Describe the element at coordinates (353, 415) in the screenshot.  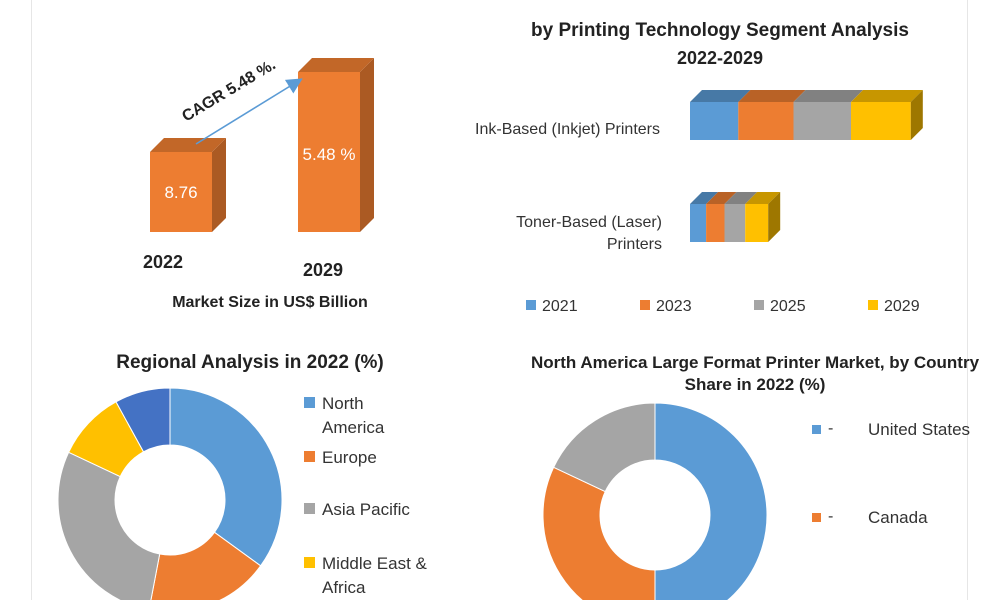
I see `legend-label: North America` at that location.